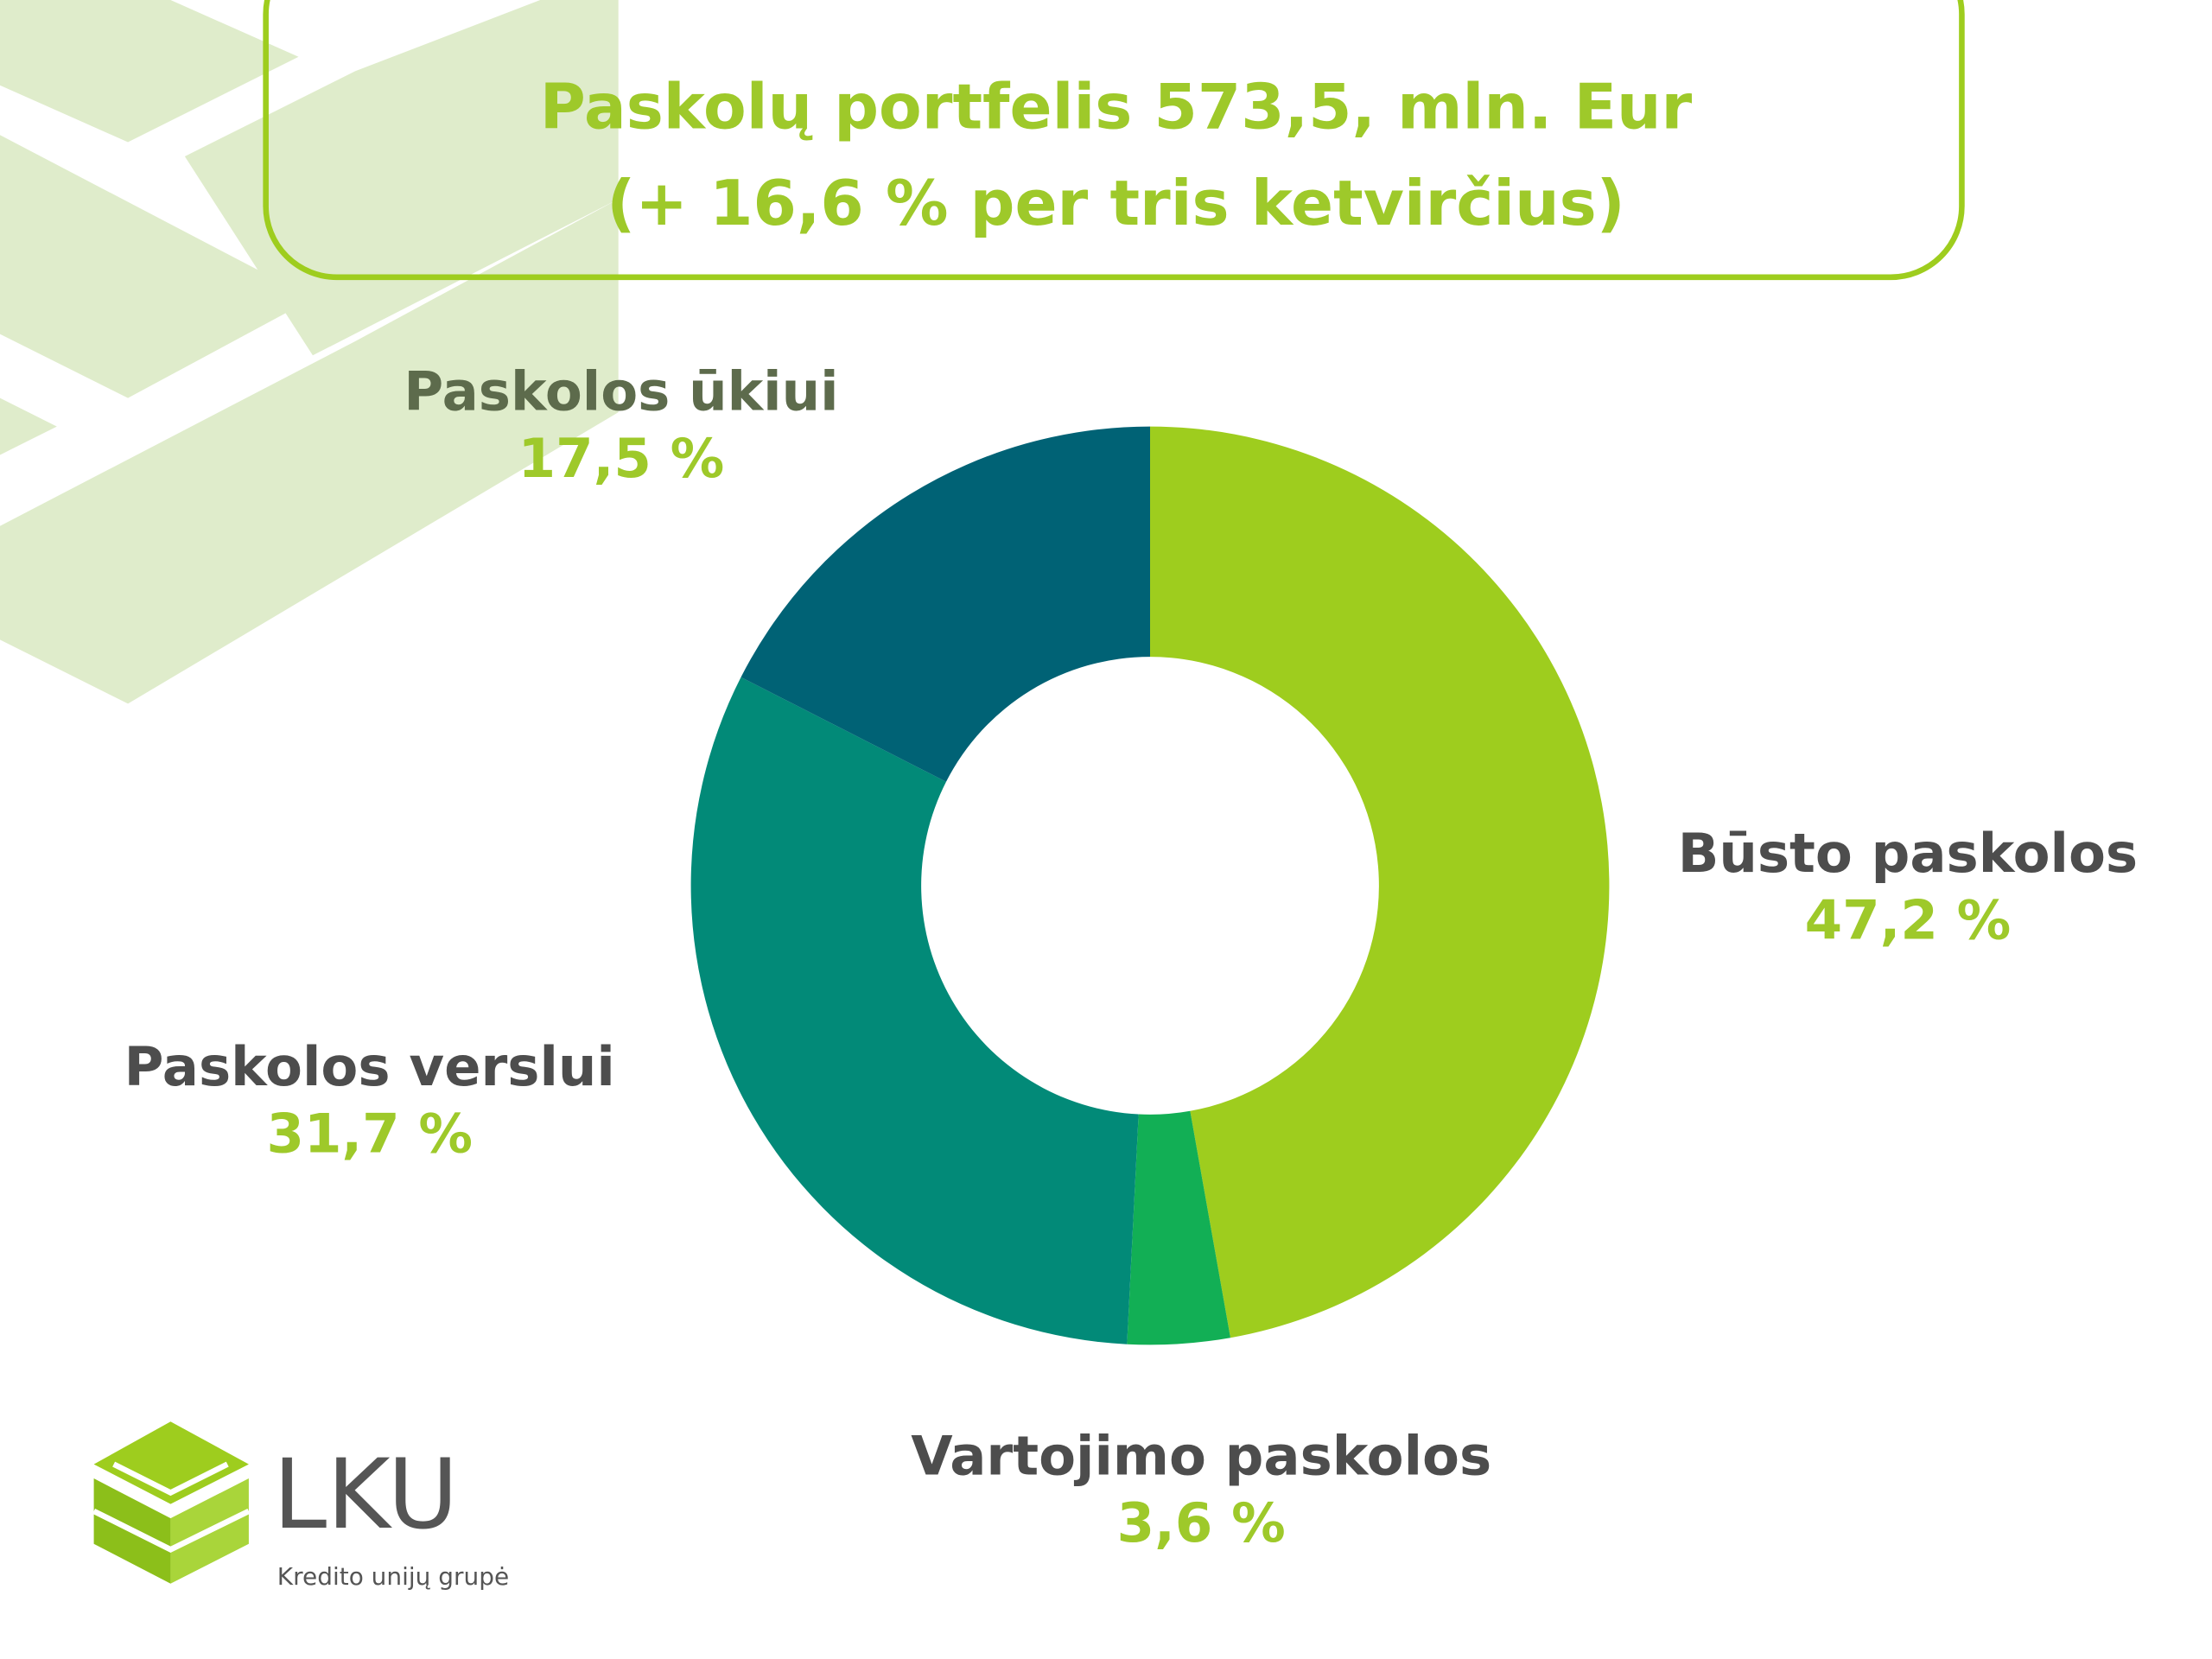 The height and width of the screenshot is (1659, 2212). Describe the element at coordinates (366, 1495) in the screenshot. I see `logo-text: LKU` at that location.